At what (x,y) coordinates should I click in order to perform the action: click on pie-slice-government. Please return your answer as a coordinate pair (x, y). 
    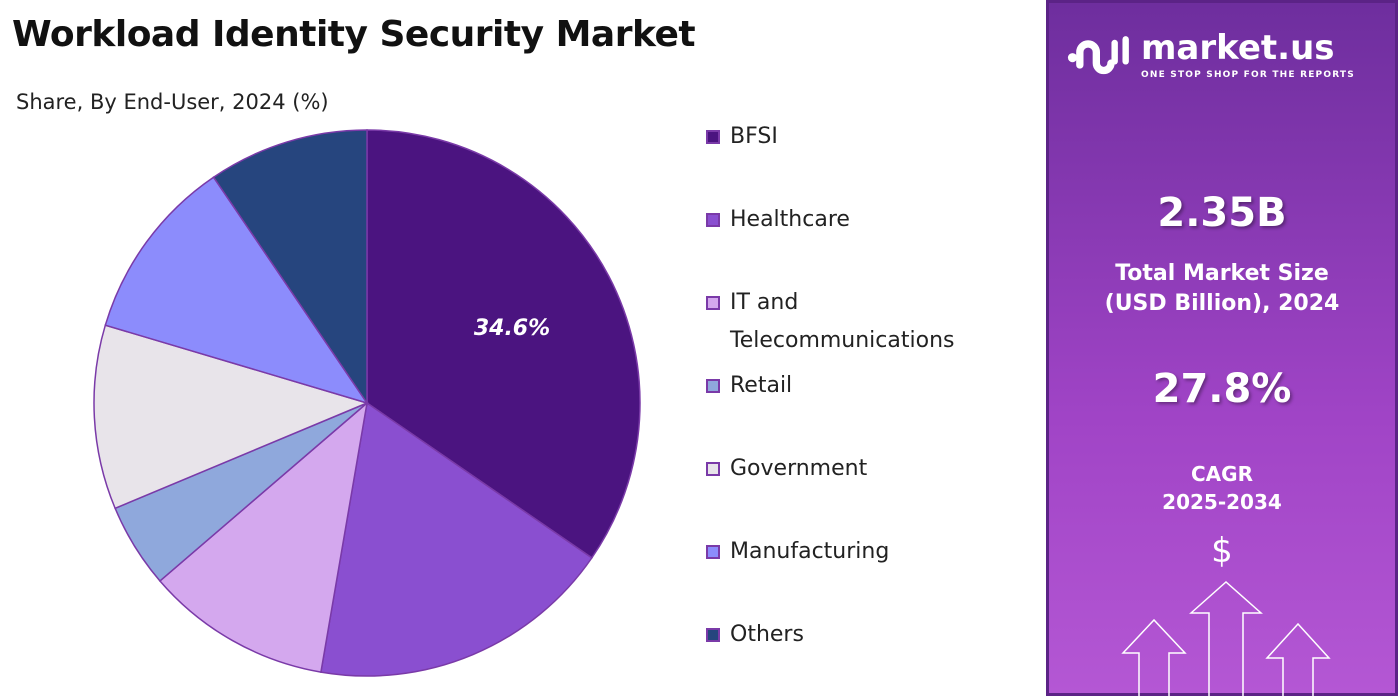
    Looking at the image, I should click on (231, 417).